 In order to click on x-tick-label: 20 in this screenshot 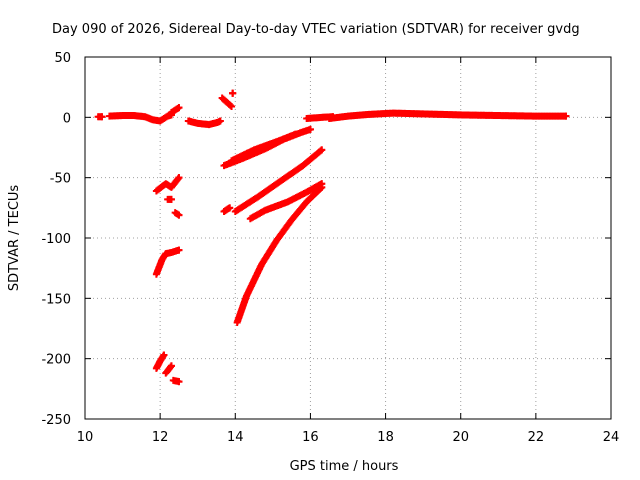, I will do `click(460, 437)`.